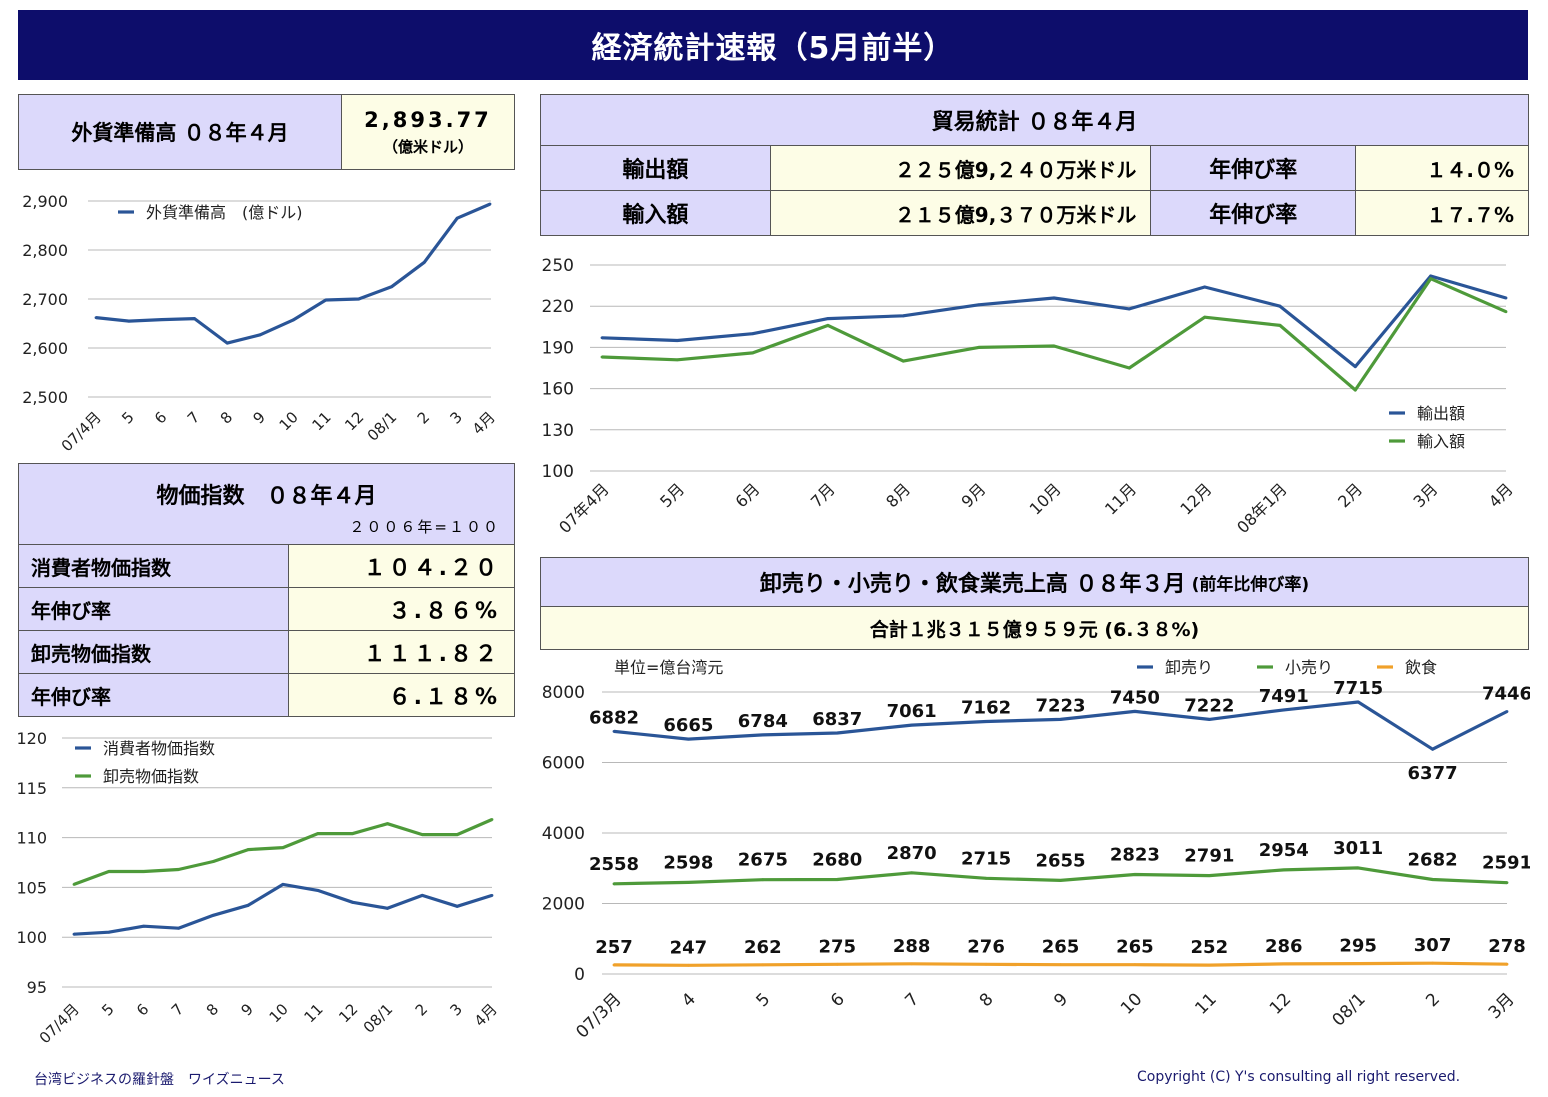  Describe the element at coordinates (1506, 863) in the screenshot. I see `data-label: 2591` at that location.